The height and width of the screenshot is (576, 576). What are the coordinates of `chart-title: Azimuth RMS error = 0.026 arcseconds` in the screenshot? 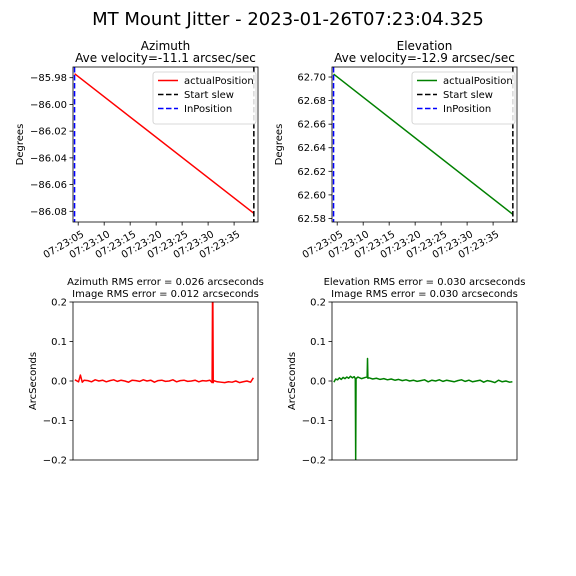 It's located at (165, 282).